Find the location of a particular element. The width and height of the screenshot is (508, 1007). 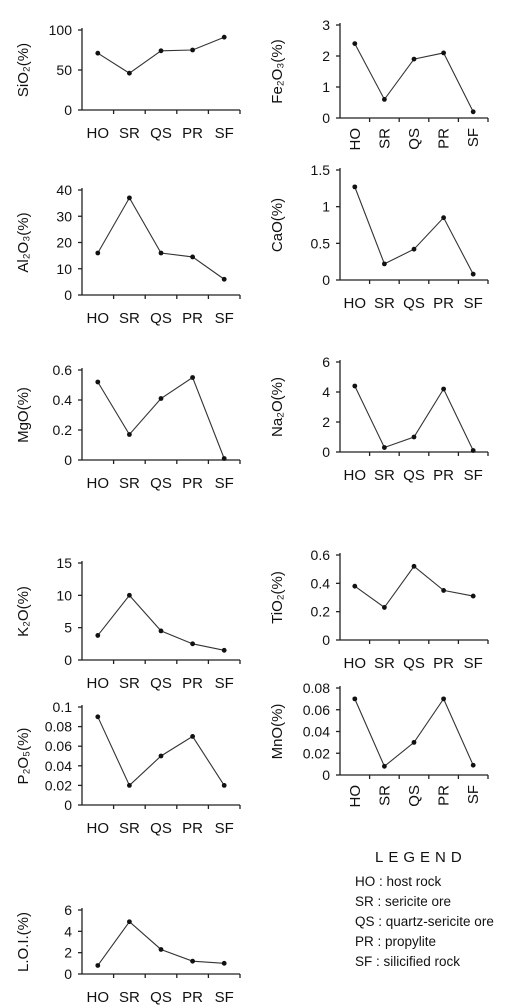

y-axis-label: L.O.I.(%) is located at coordinates (23, 942).